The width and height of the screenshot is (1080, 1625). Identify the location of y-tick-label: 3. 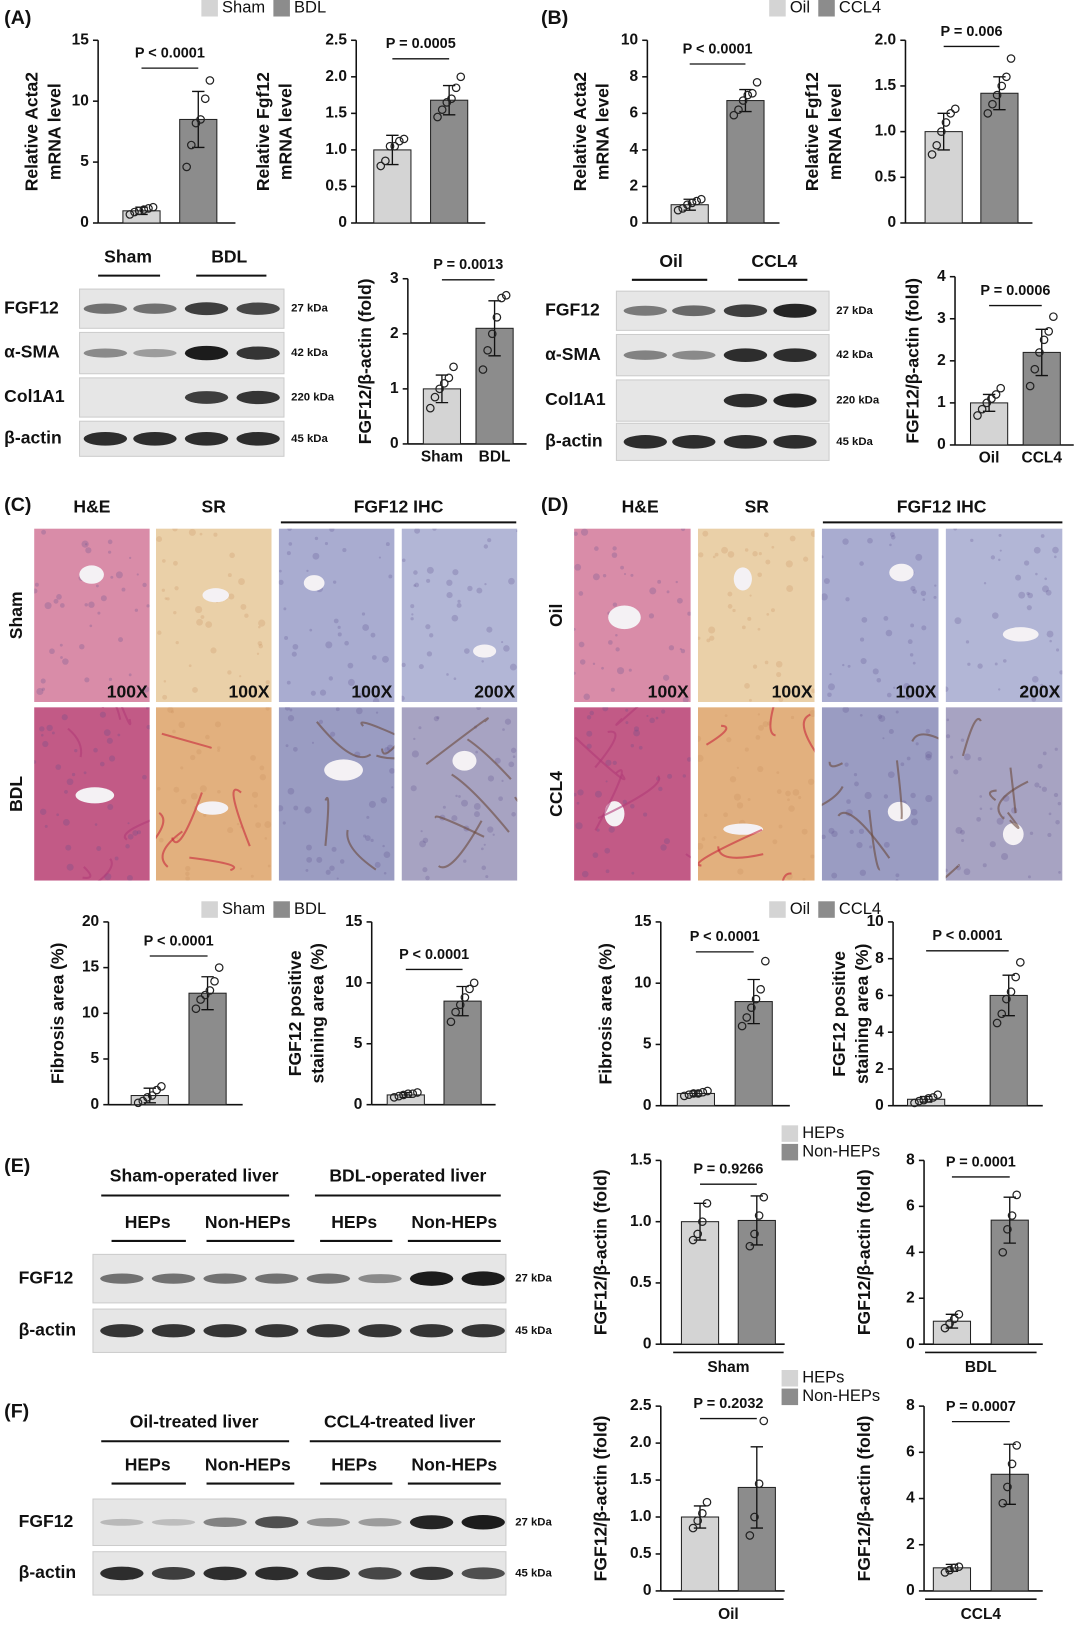
(394, 278).